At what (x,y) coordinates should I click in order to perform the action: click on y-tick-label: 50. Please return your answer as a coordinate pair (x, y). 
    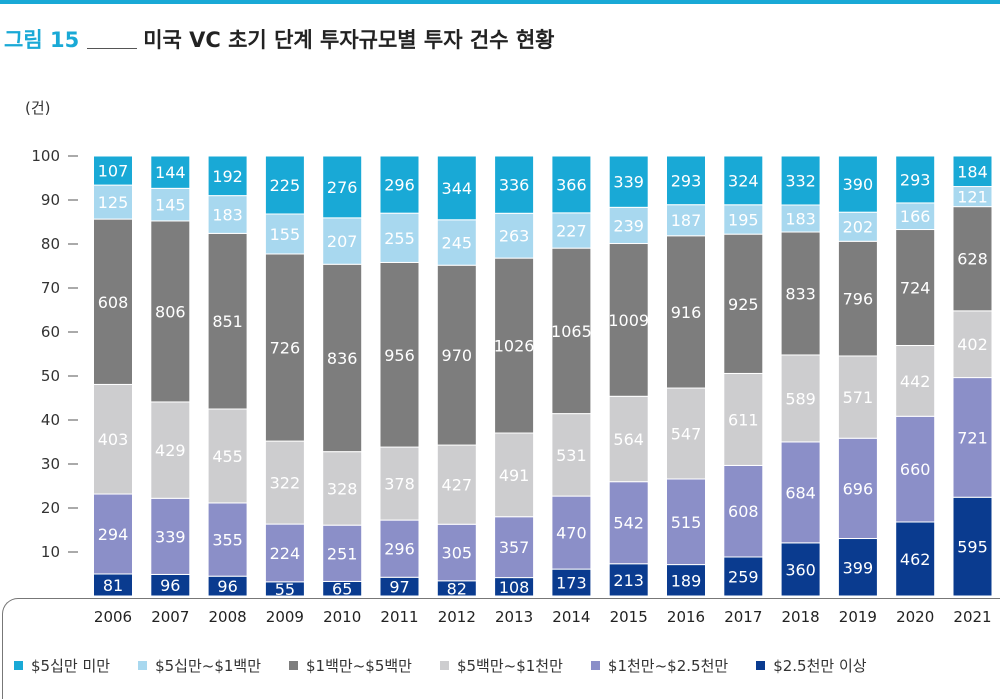
    Looking at the image, I should click on (50, 376).